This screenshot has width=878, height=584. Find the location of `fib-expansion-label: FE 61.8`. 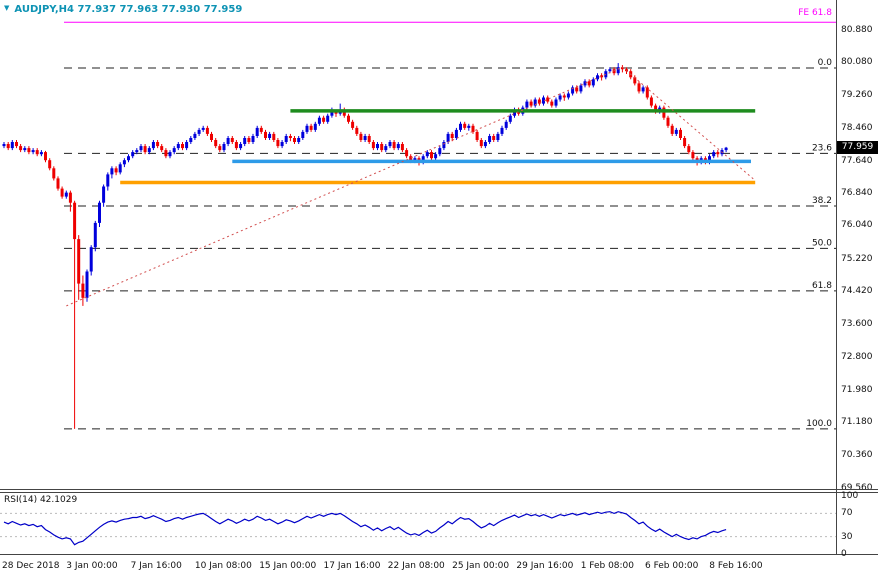

fib-expansion-label: FE 61.8 is located at coordinates (815, 13).